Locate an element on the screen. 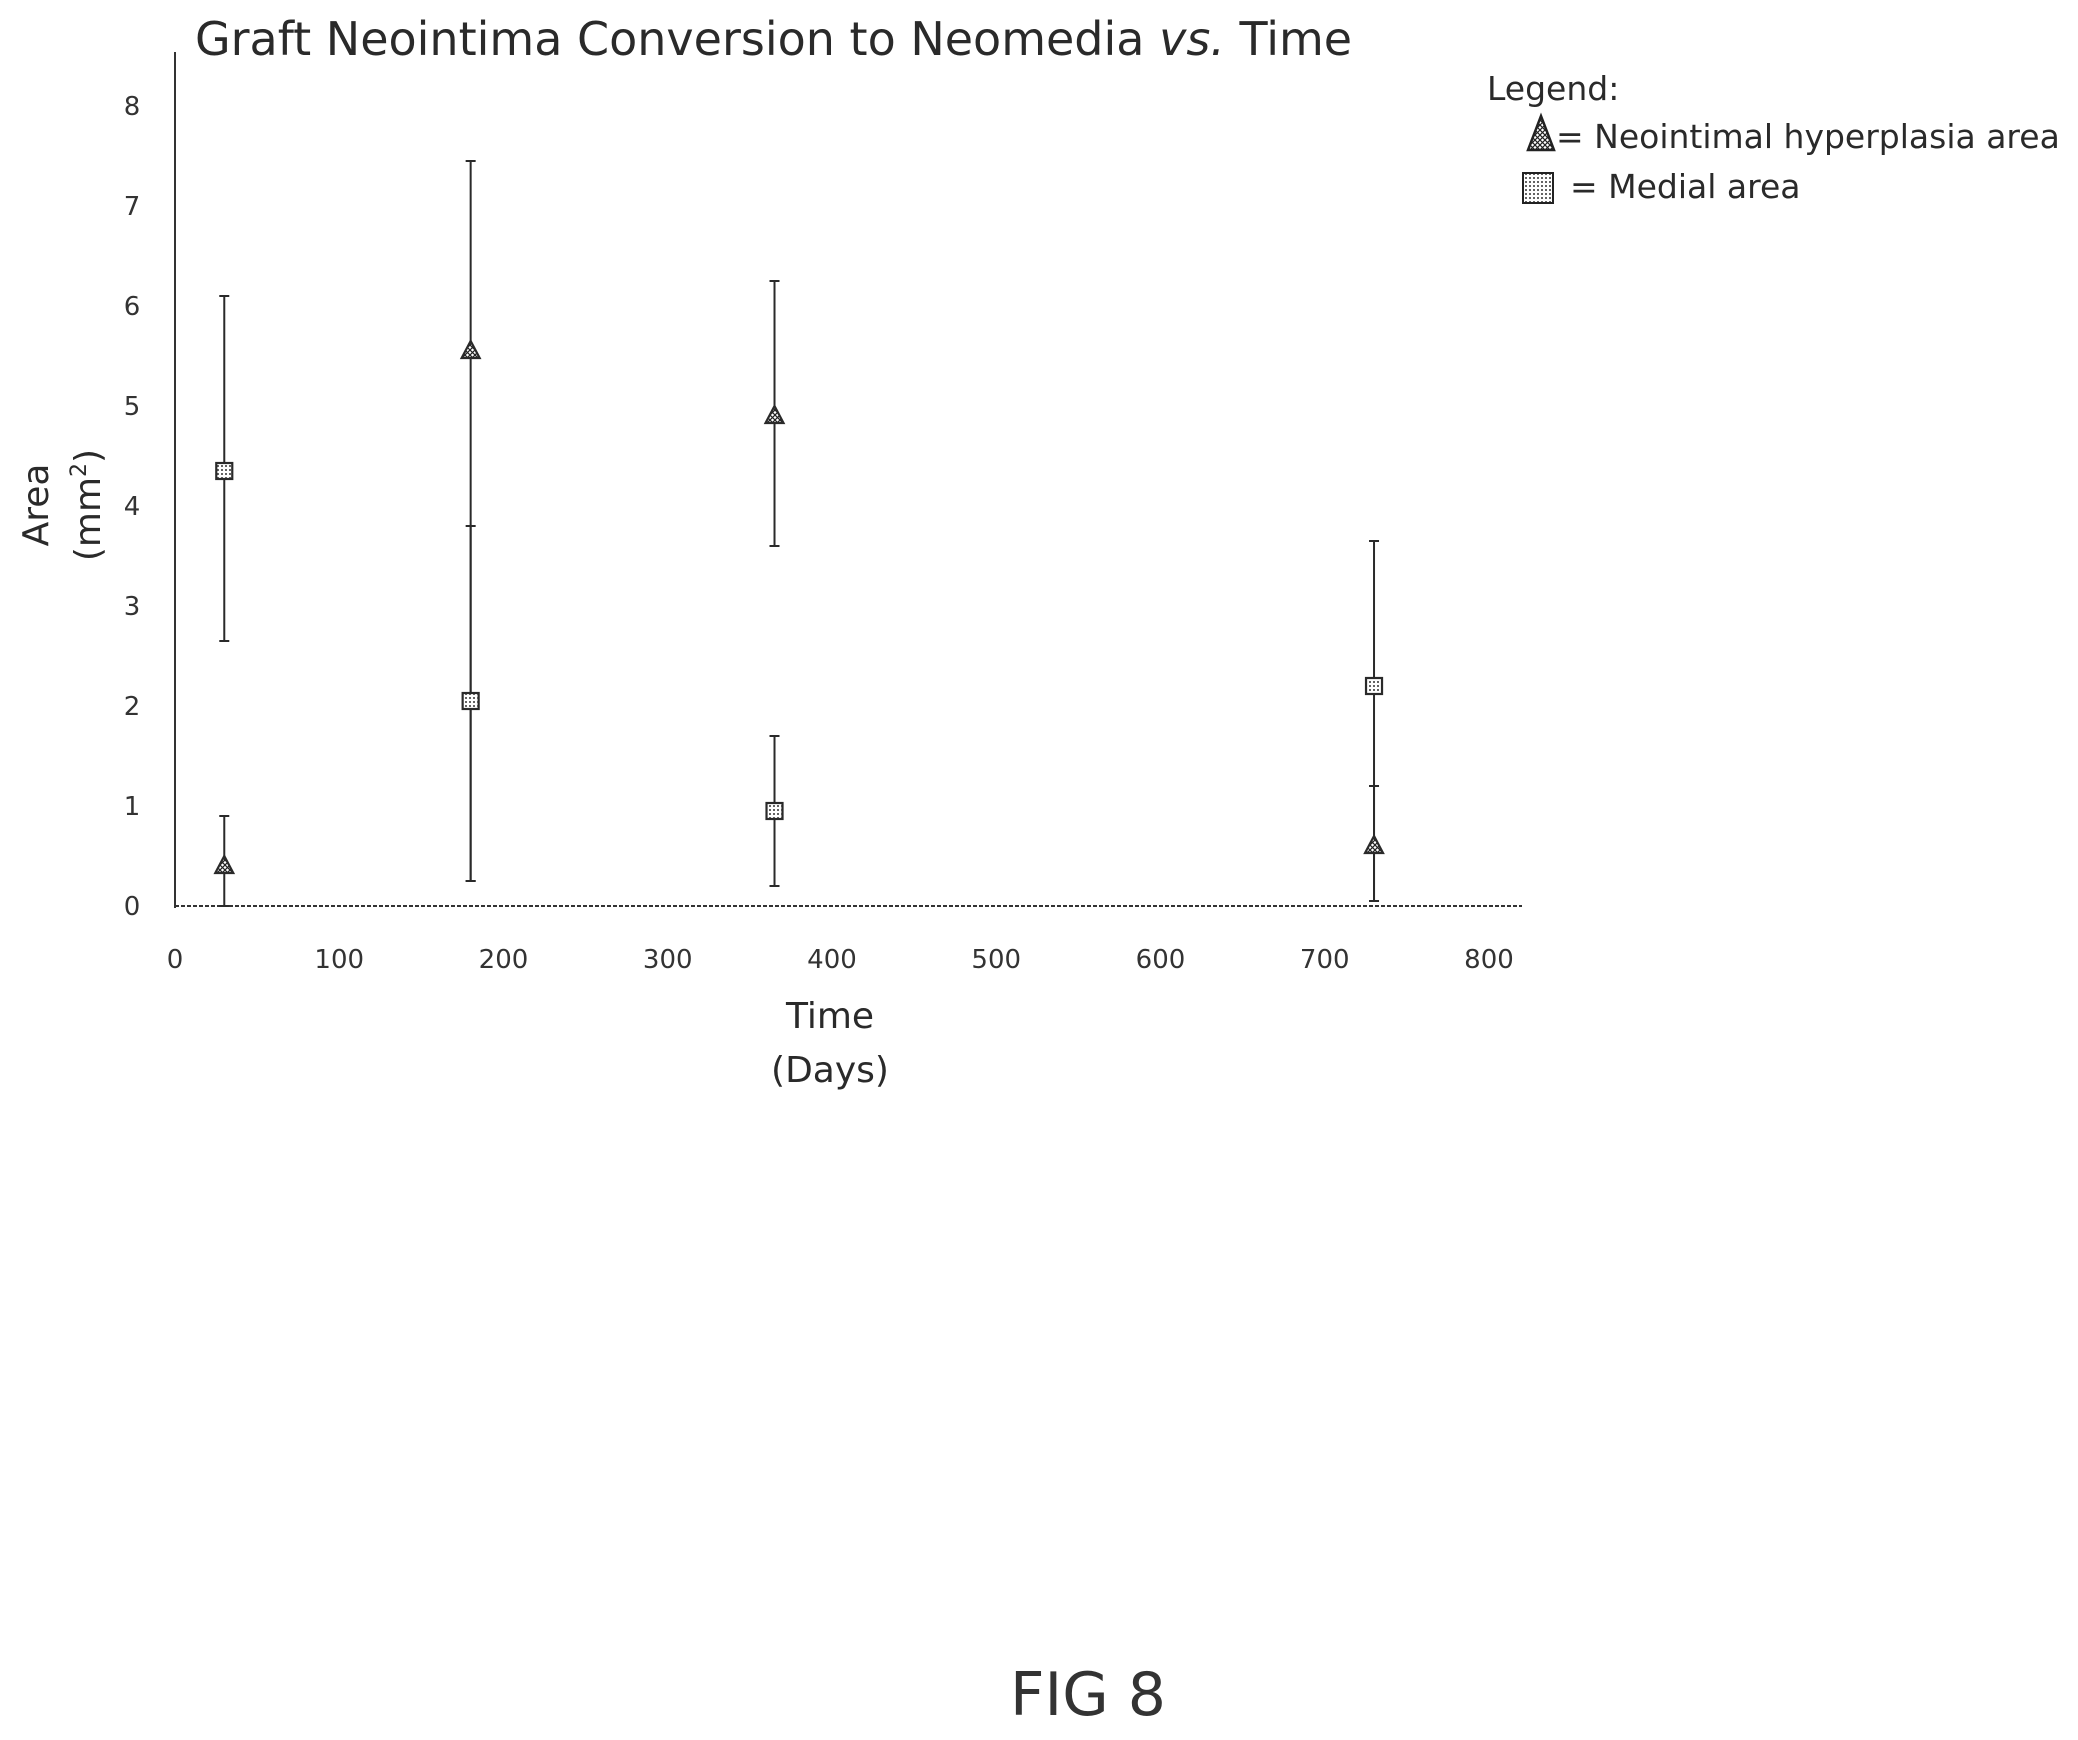 This screenshot has width=2078, height=1740. legend-square-icon is located at coordinates (1538, 188).